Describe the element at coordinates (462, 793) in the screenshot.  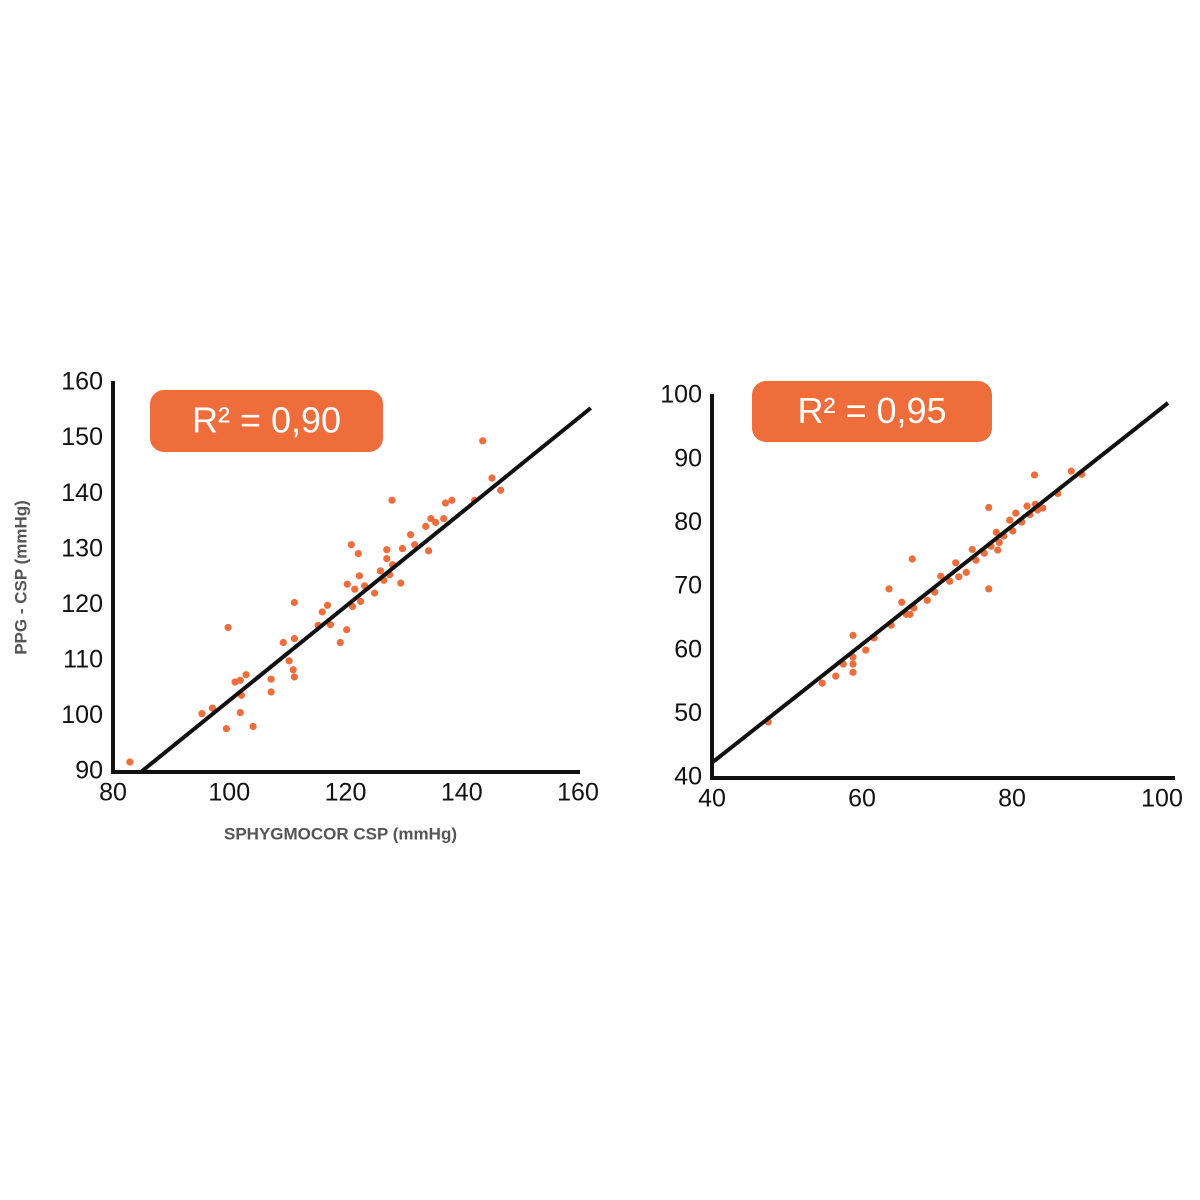
I see `x-tick-label: 140` at that location.